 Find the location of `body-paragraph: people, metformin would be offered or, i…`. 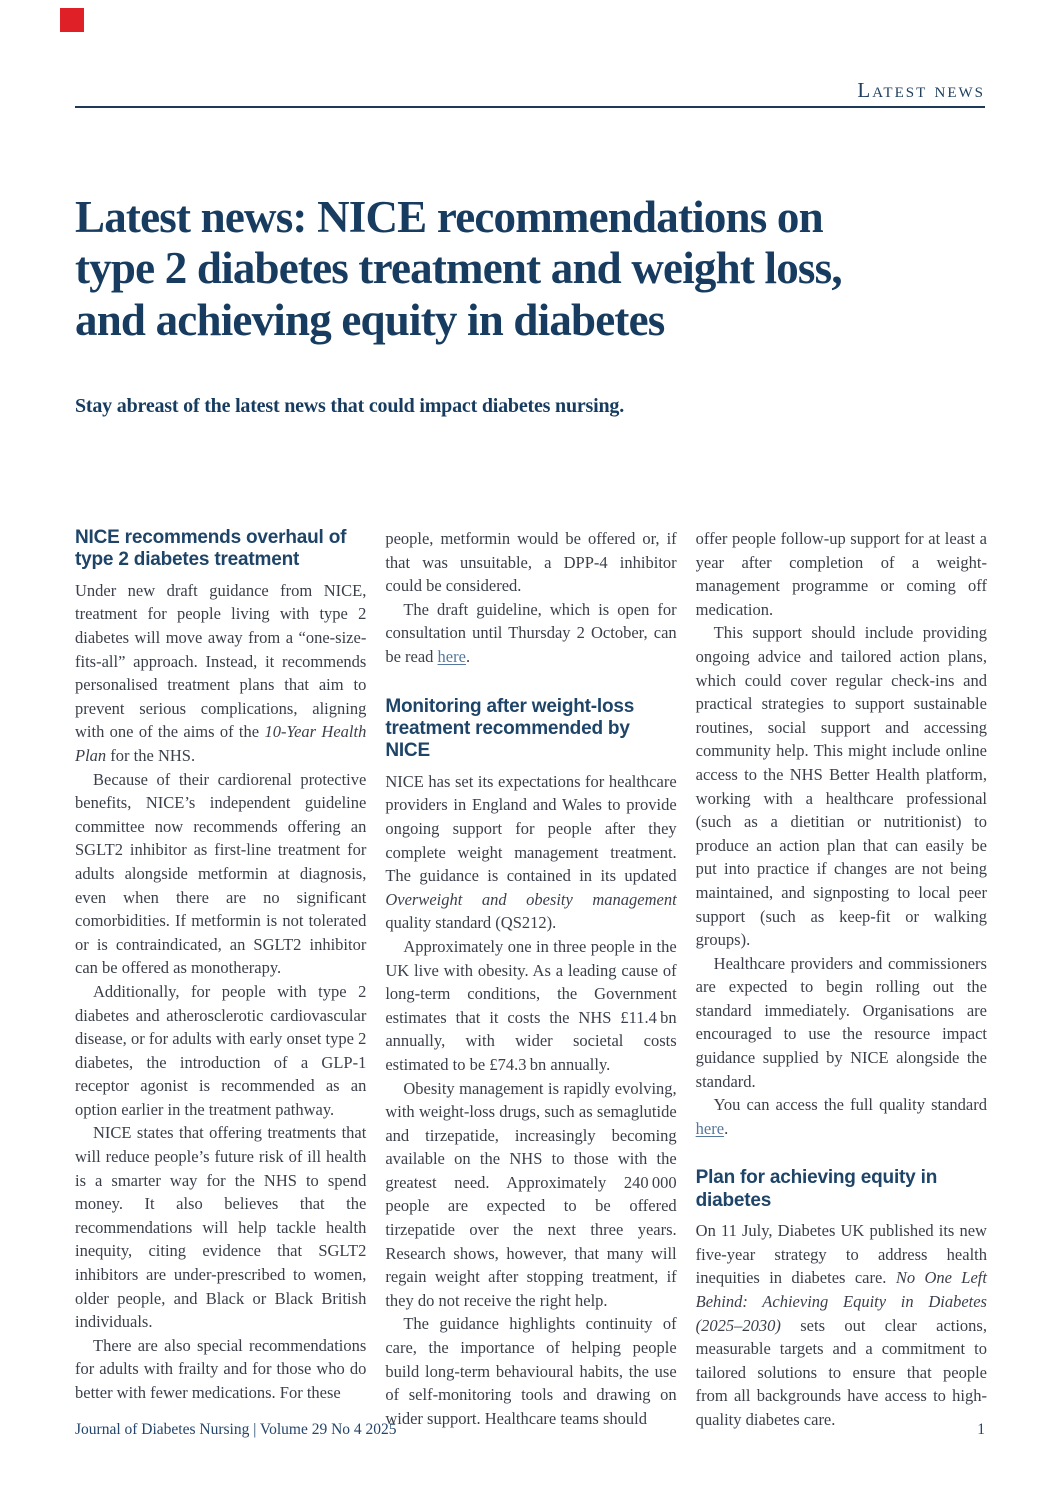

body-paragraph: people, metformin would be offered or, i… is located at coordinates (530, 562).